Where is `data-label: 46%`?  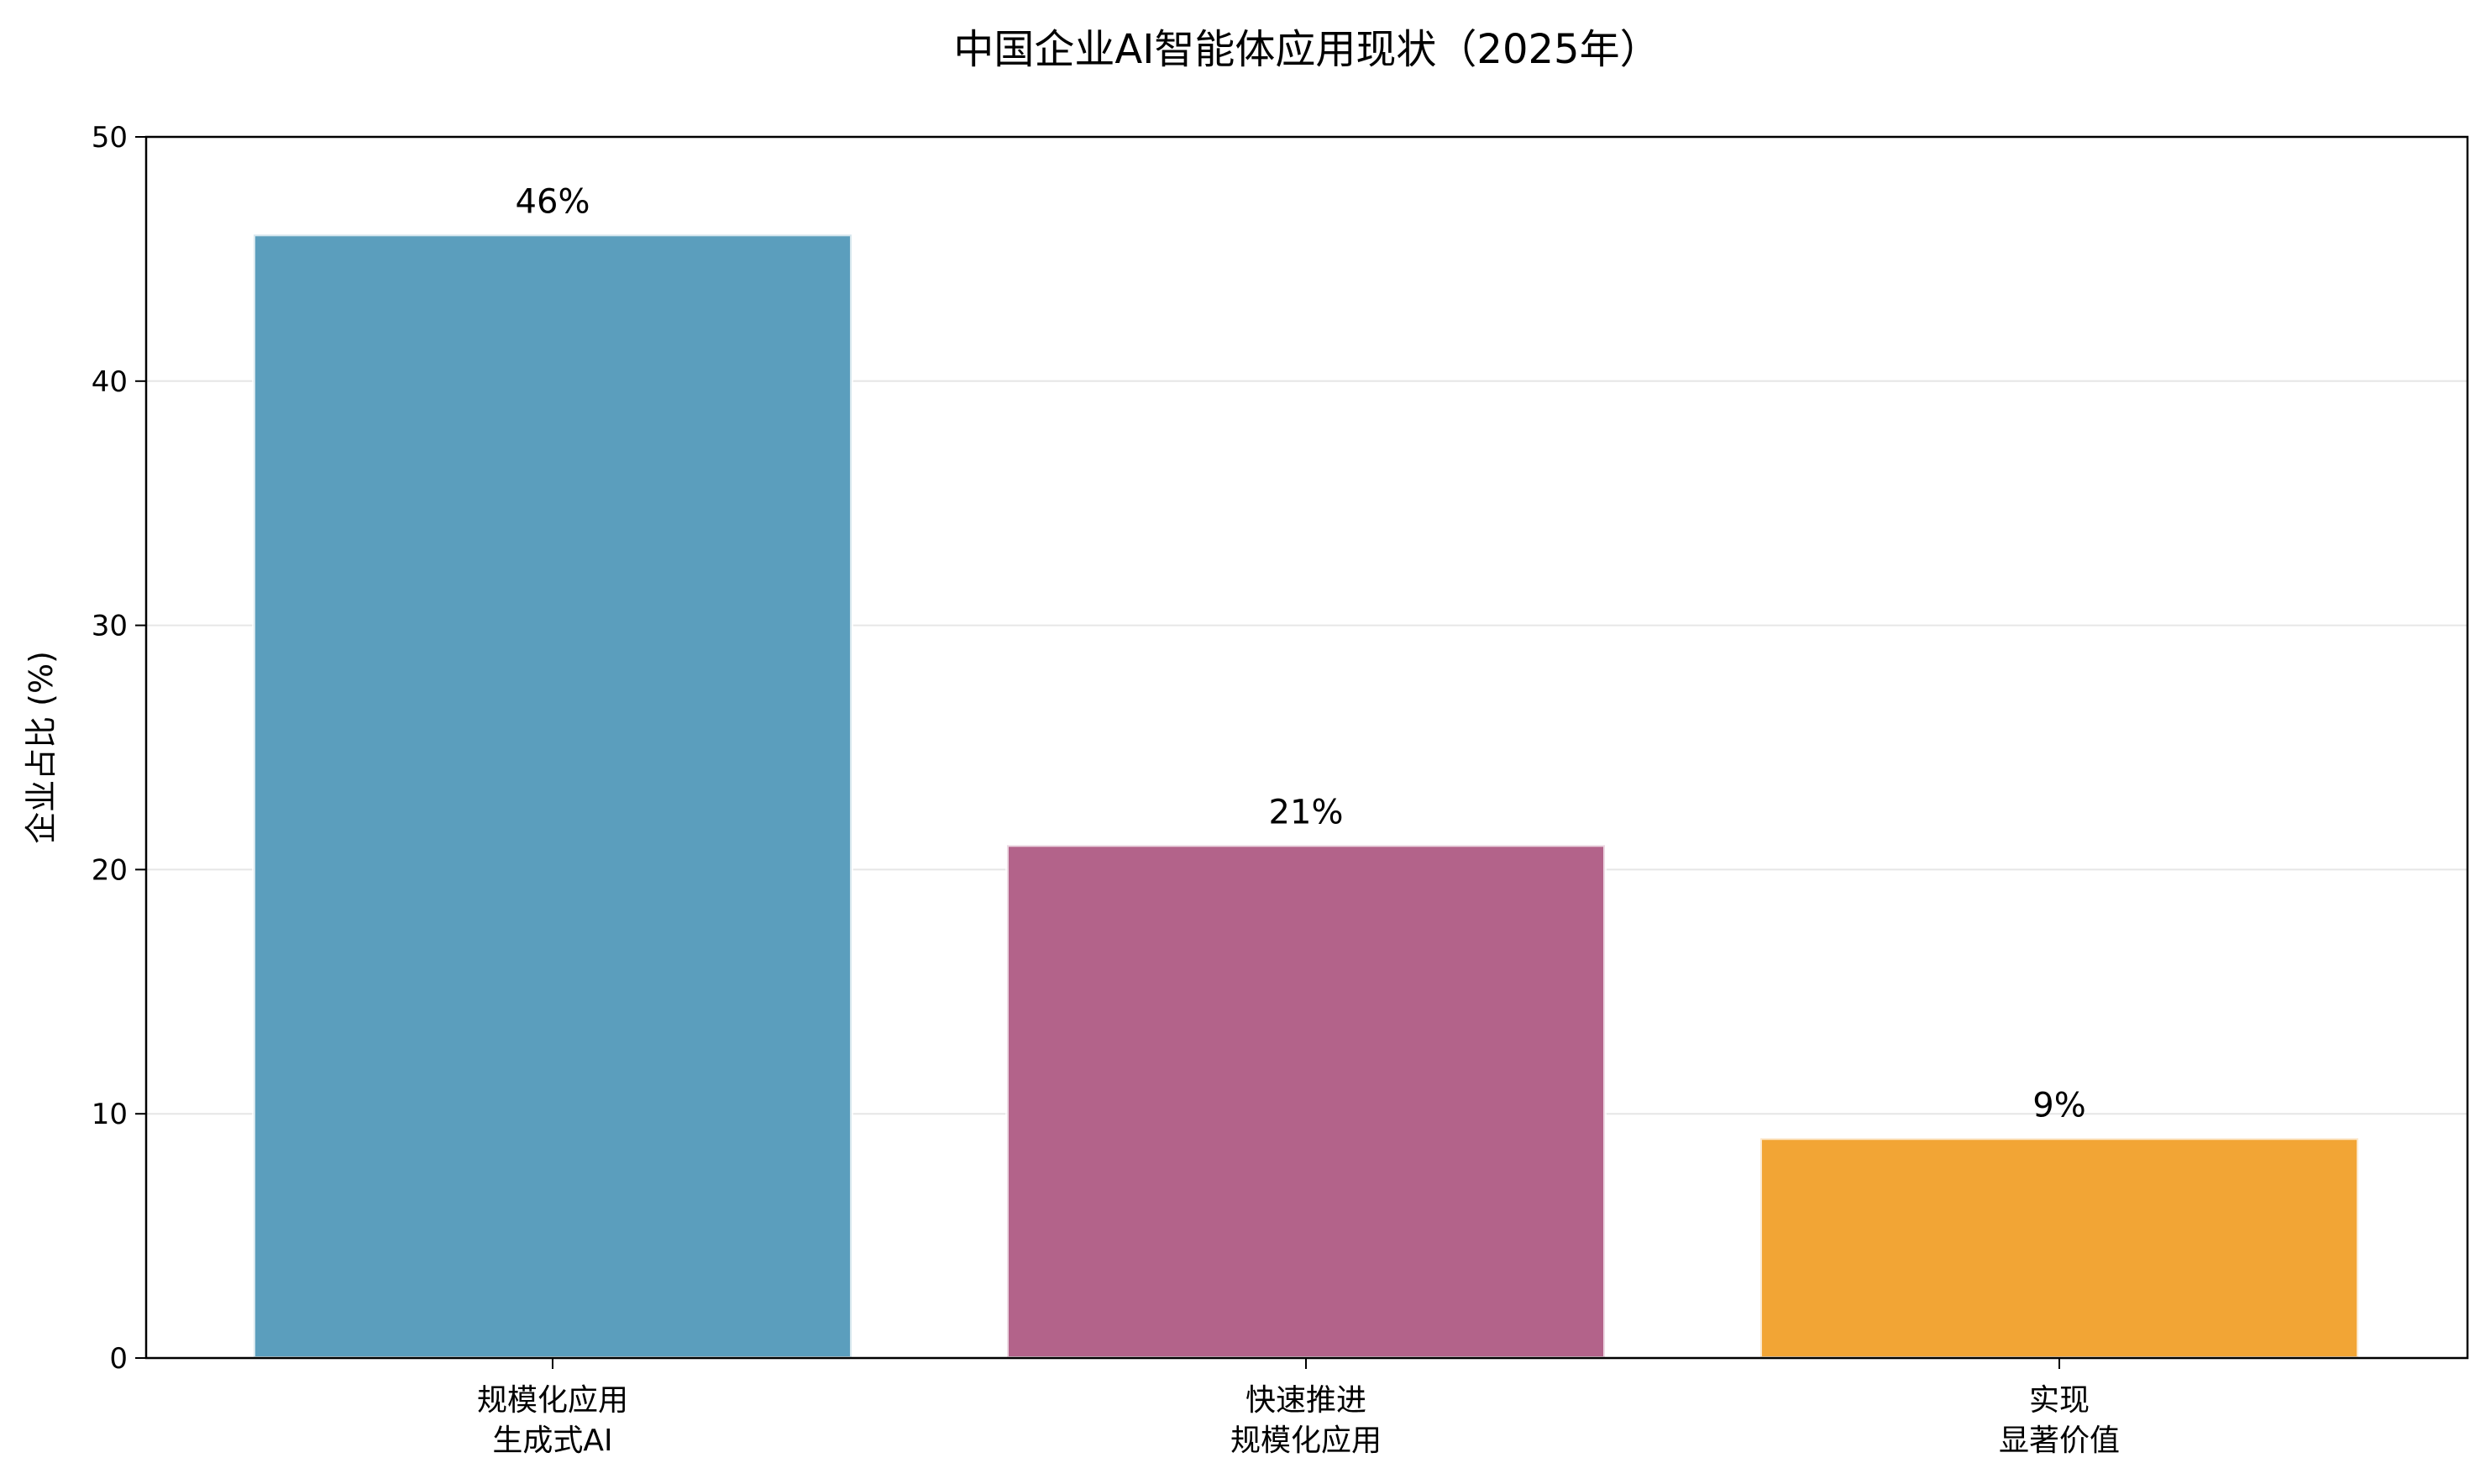 data-label: 46% is located at coordinates (553, 201).